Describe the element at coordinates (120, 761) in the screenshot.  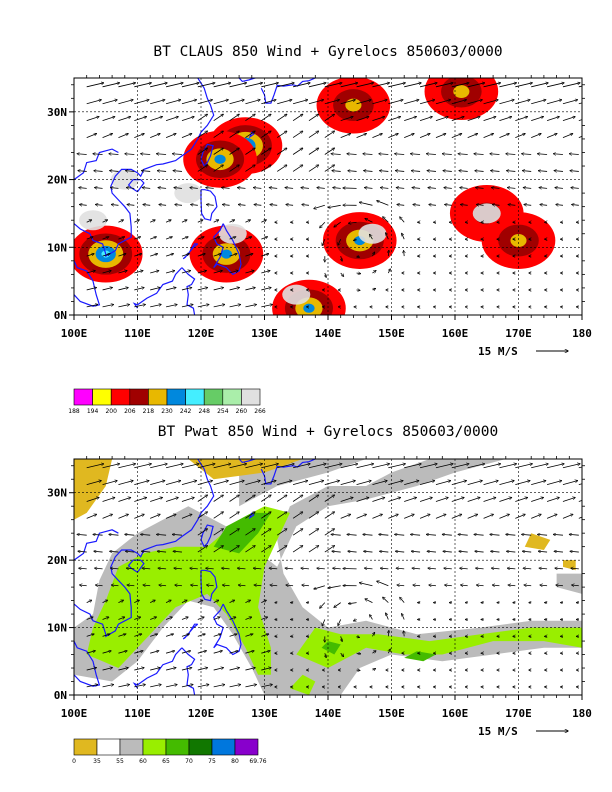
I see `colorbar-label: 55` at that location.